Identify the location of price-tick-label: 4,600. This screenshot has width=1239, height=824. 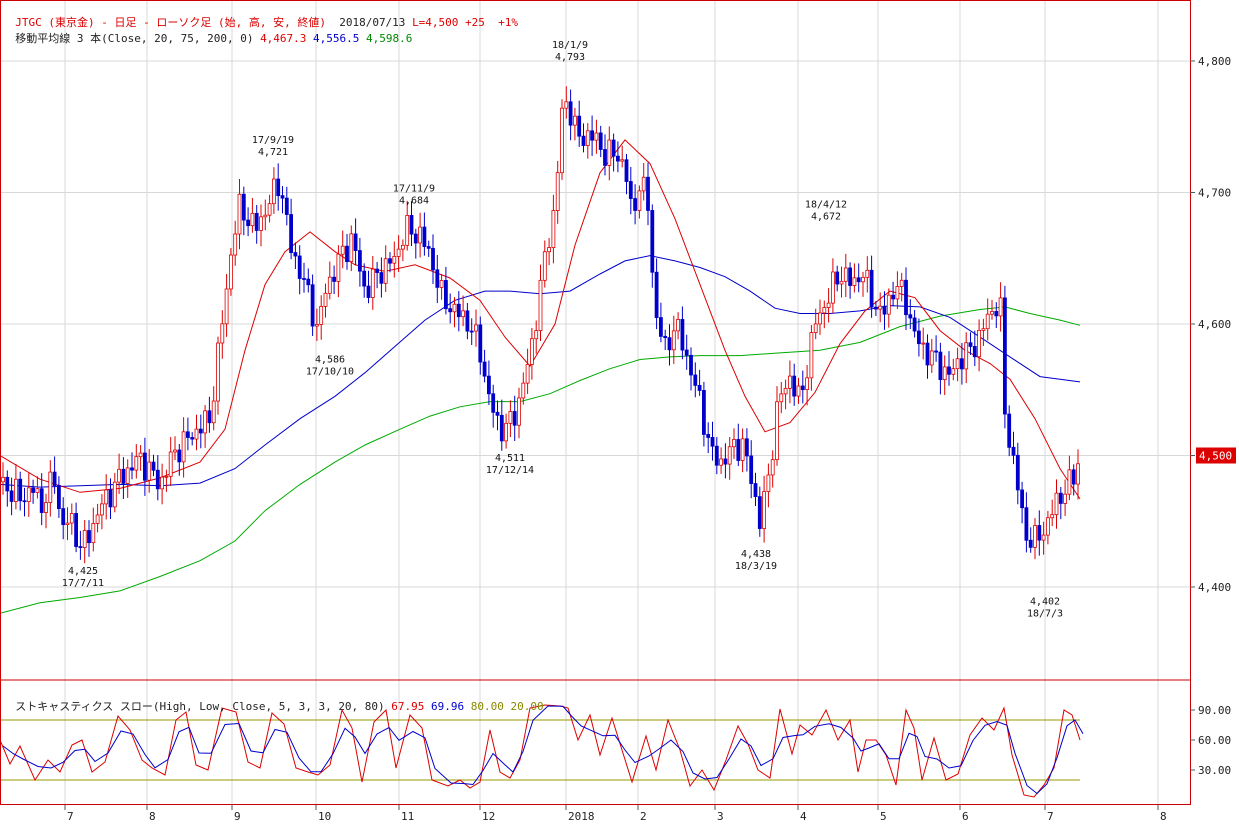
(1214, 324).